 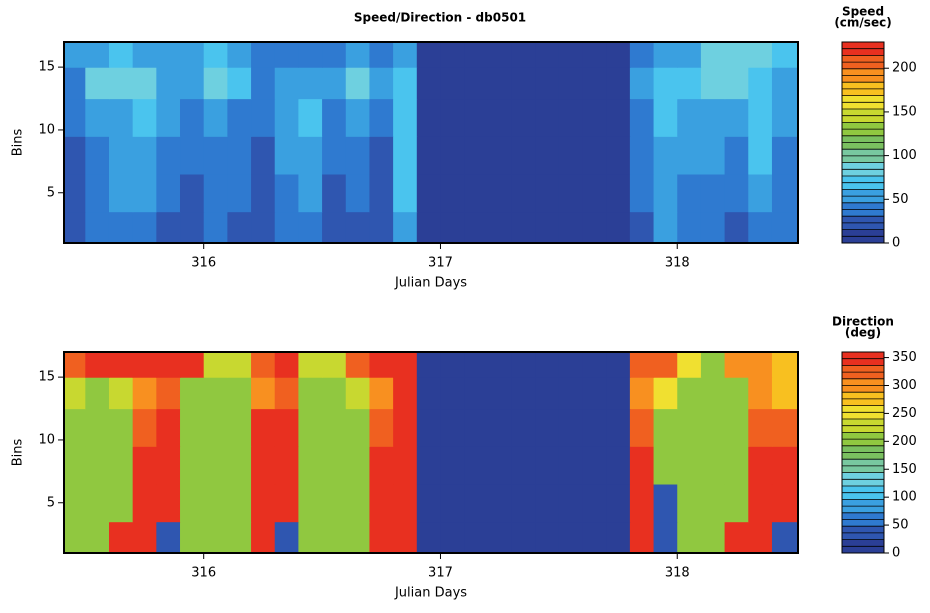 I want to click on colorbar-tick-label: 200, so click(x=904, y=441).